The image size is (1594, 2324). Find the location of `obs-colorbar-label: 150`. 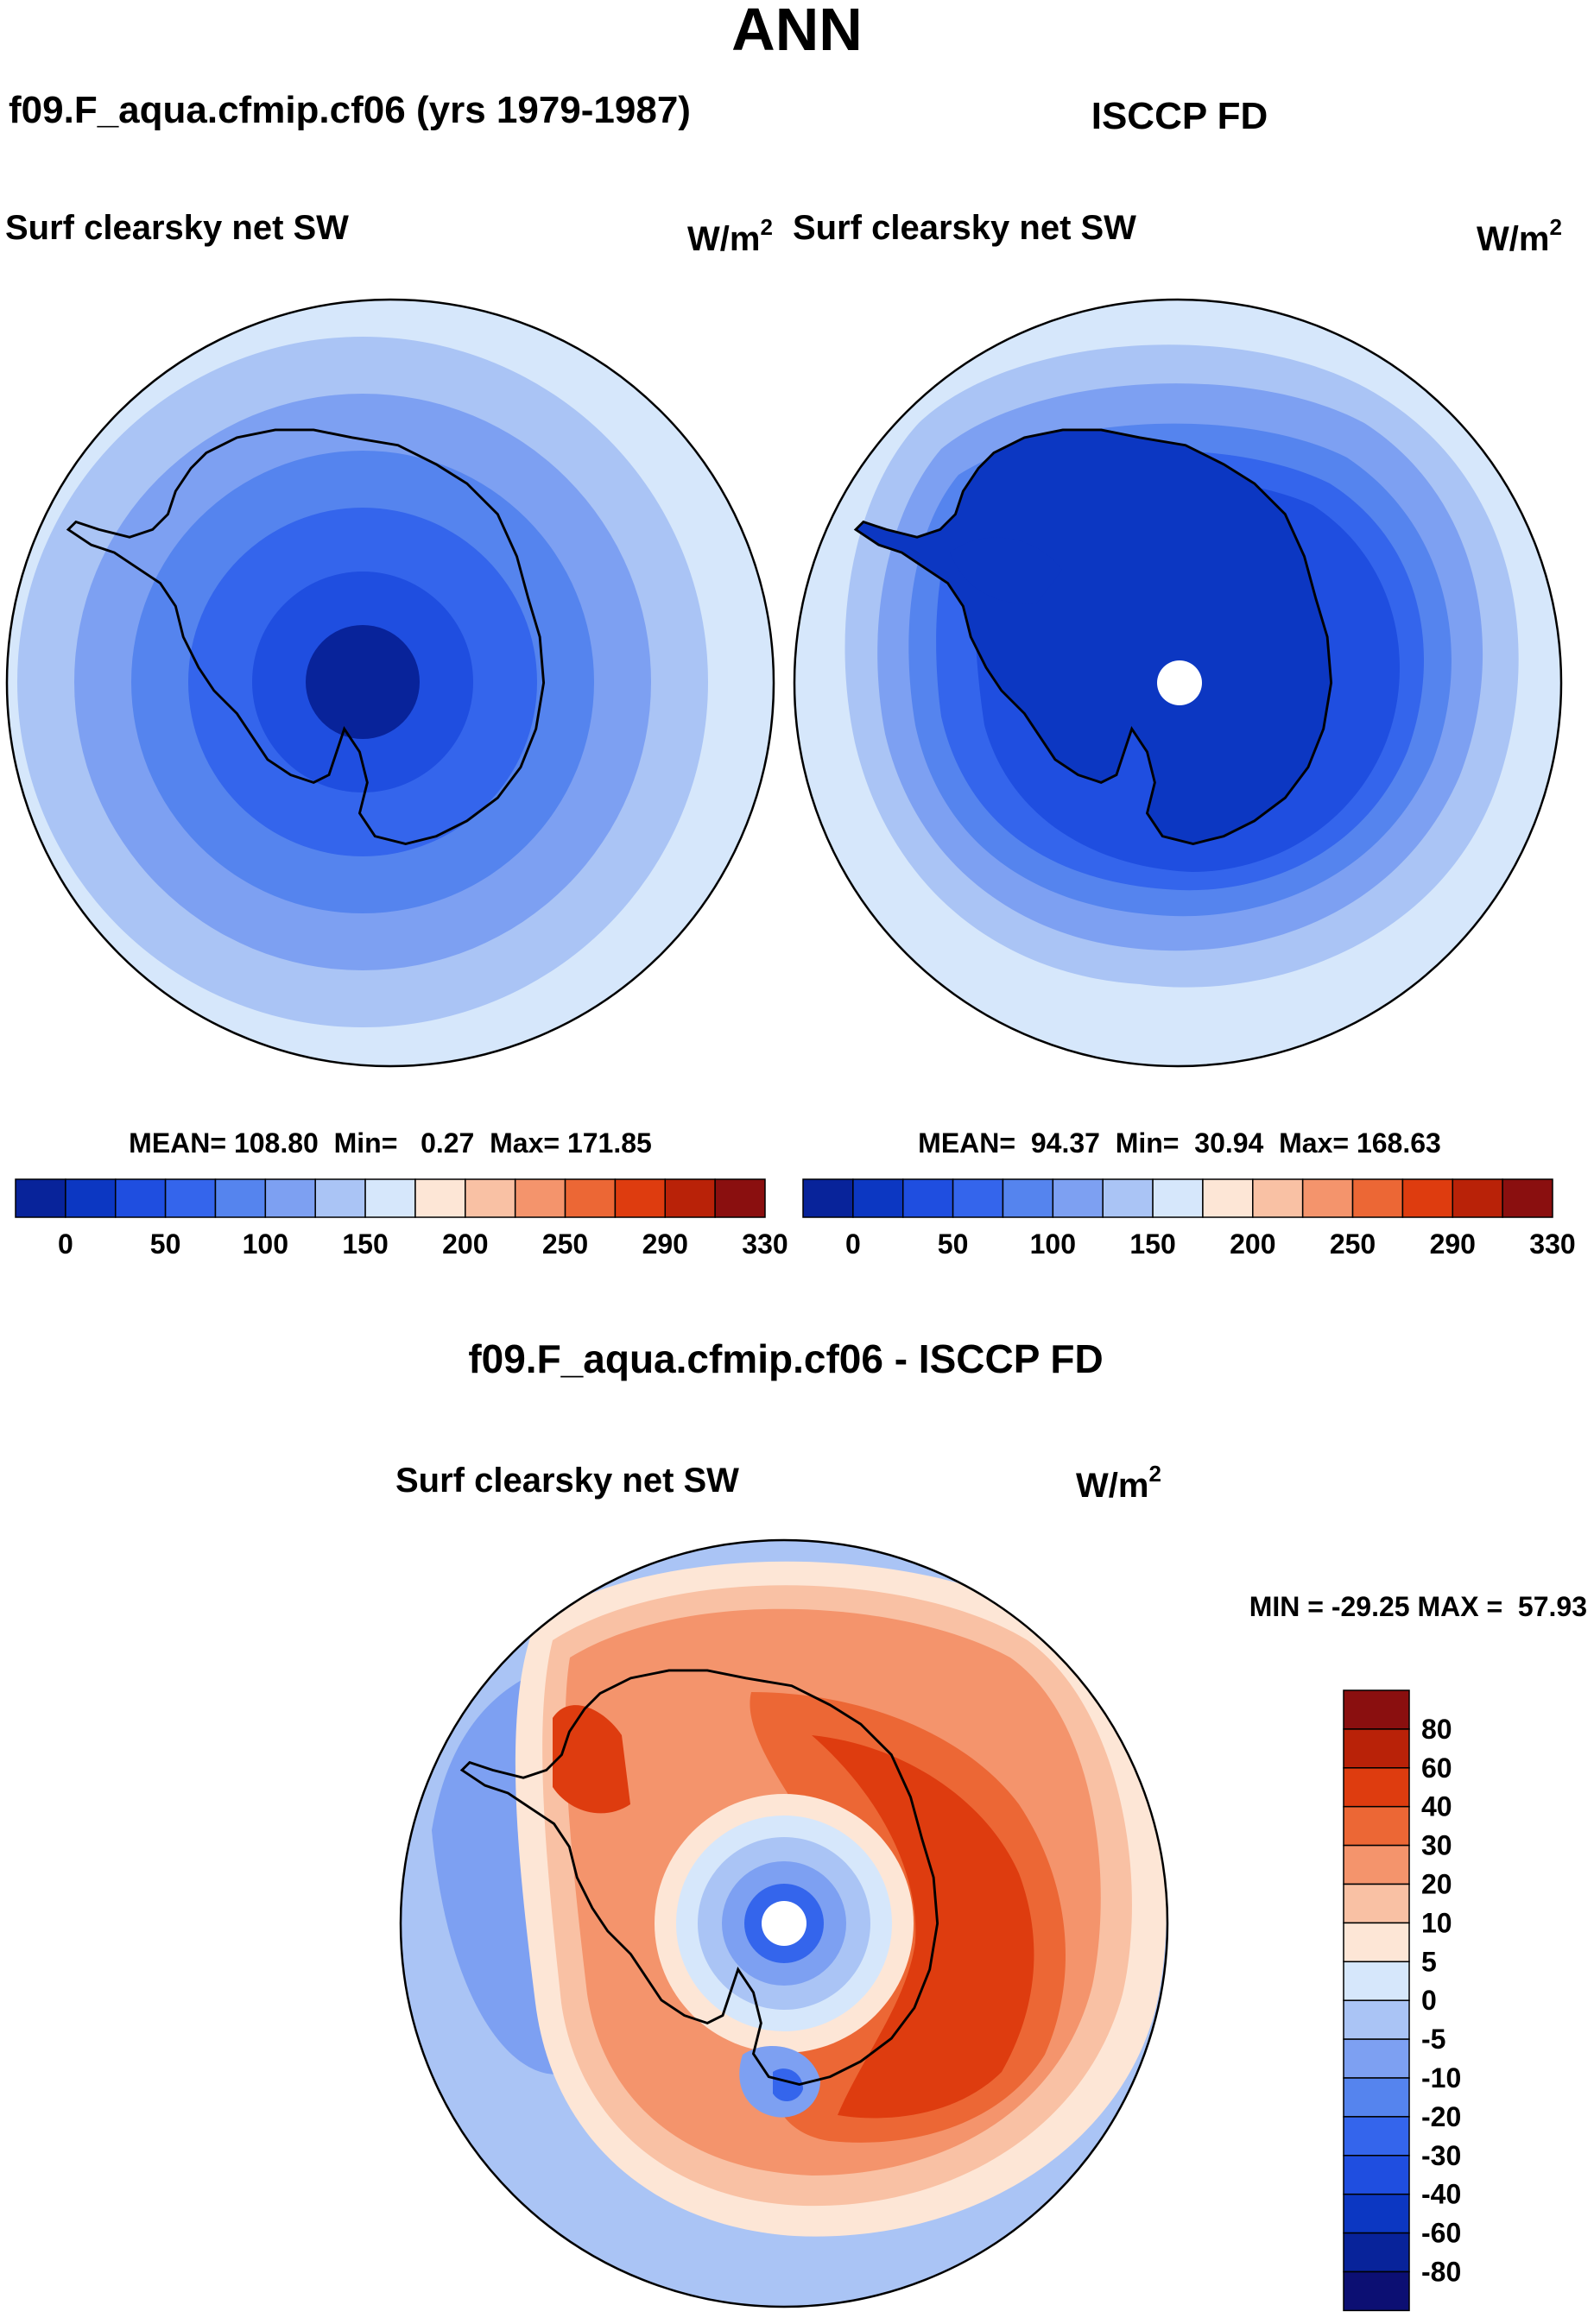

obs-colorbar-label: 150 is located at coordinates (1152, 1244).